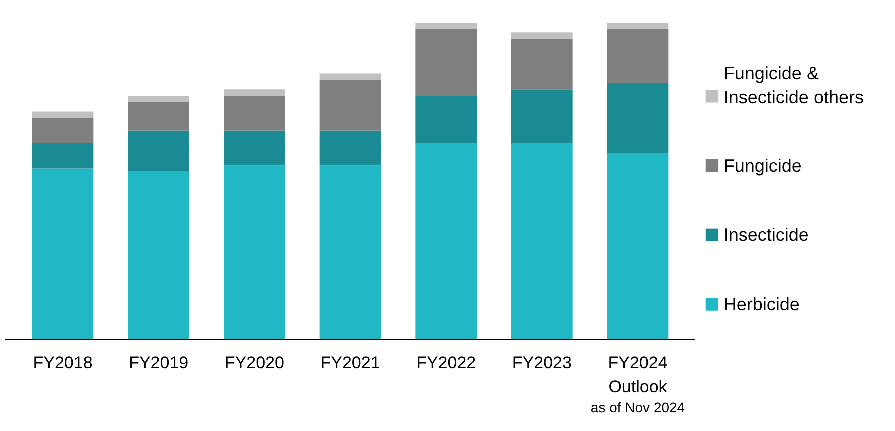 This screenshot has height=431, width=895. What do you see at coordinates (446, 363) in the screenshot?
I see `x-tick-label: FY2022` at bounding box center [446, 363].